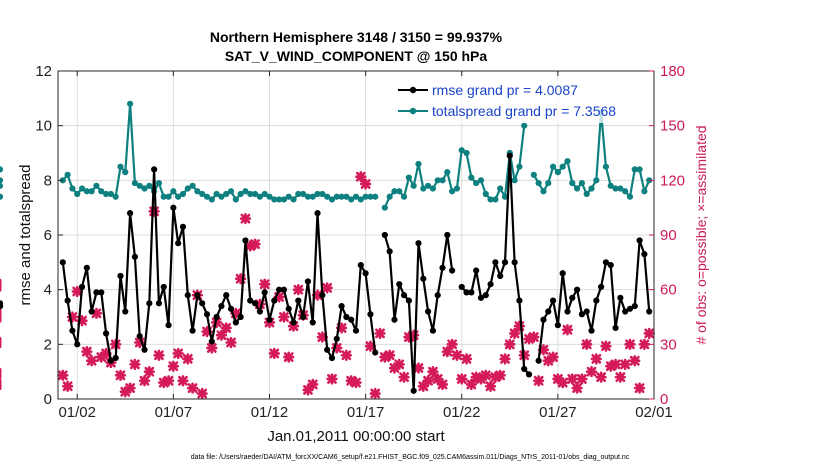  What do you see at coordinates (462, 412) in the screenshot?
I see `x-tick-label: 01/22` at bounding box center [462, 412].